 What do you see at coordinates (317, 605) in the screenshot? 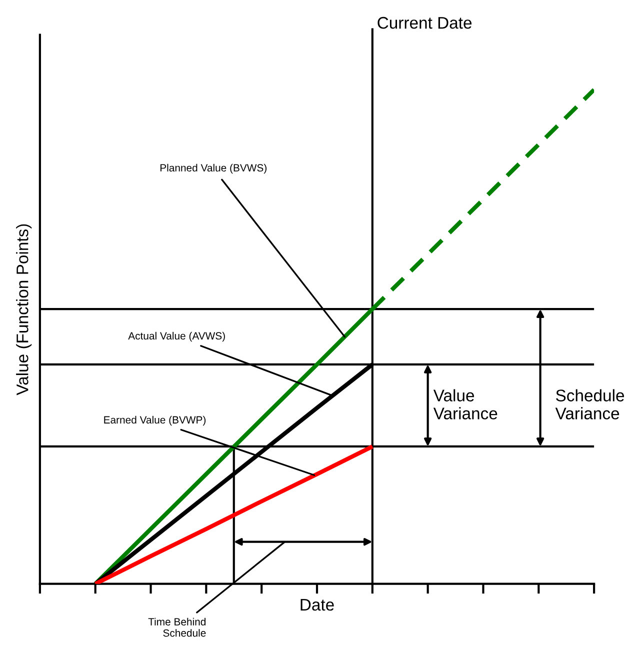
I see `x-axis-title: Date` at bounding box center [317, 605].